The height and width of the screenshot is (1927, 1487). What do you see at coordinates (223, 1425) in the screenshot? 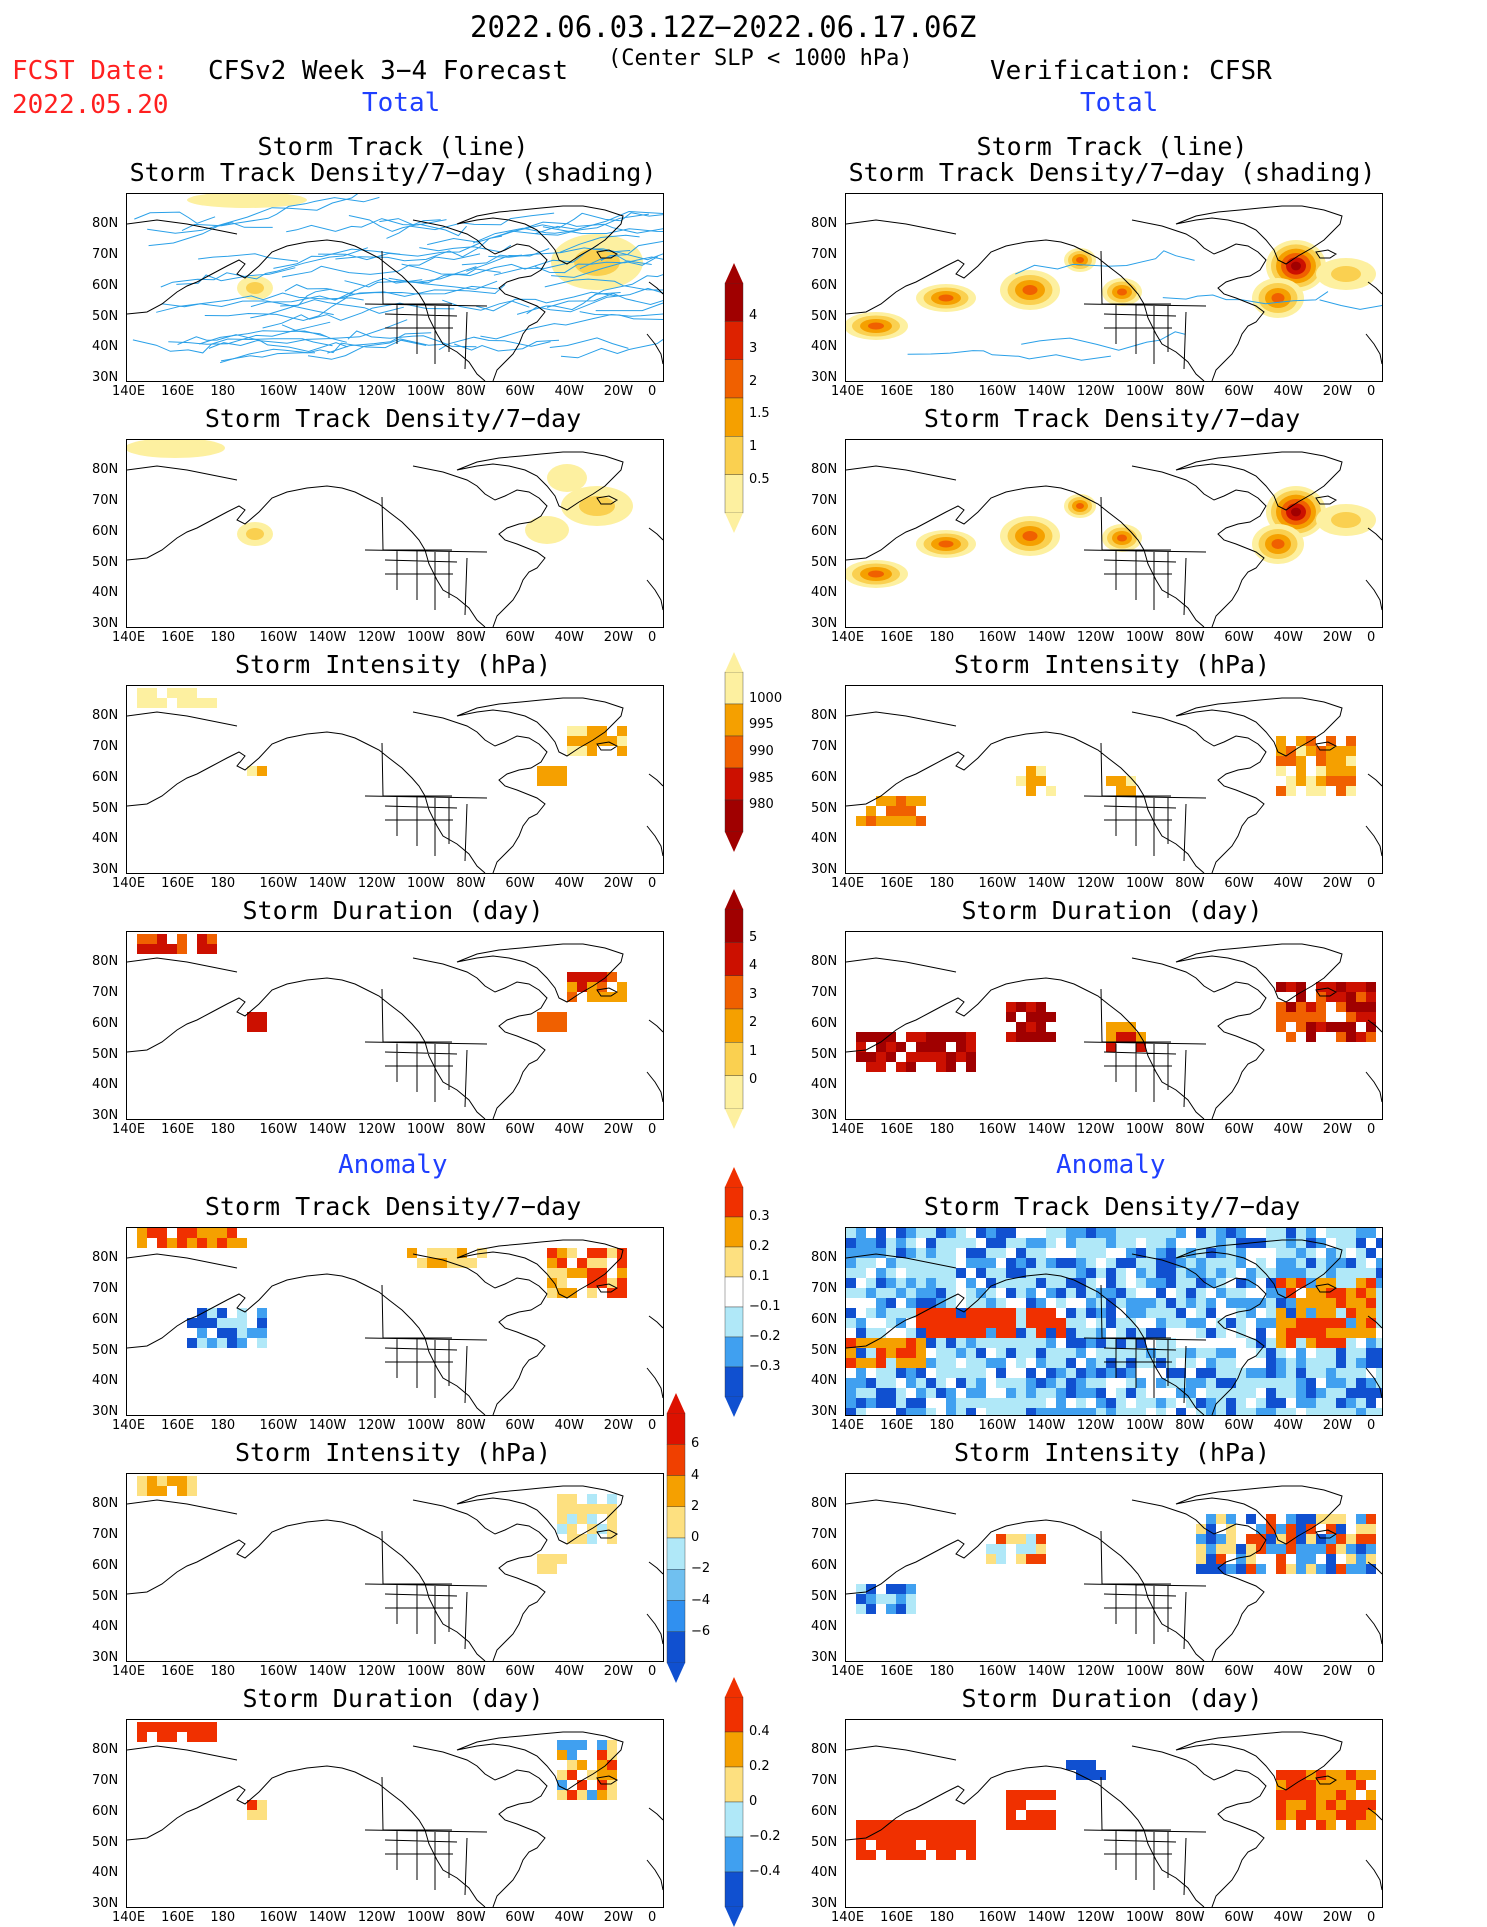
I see `lon-tick-label: 180` at bounding box center [223, 1425].